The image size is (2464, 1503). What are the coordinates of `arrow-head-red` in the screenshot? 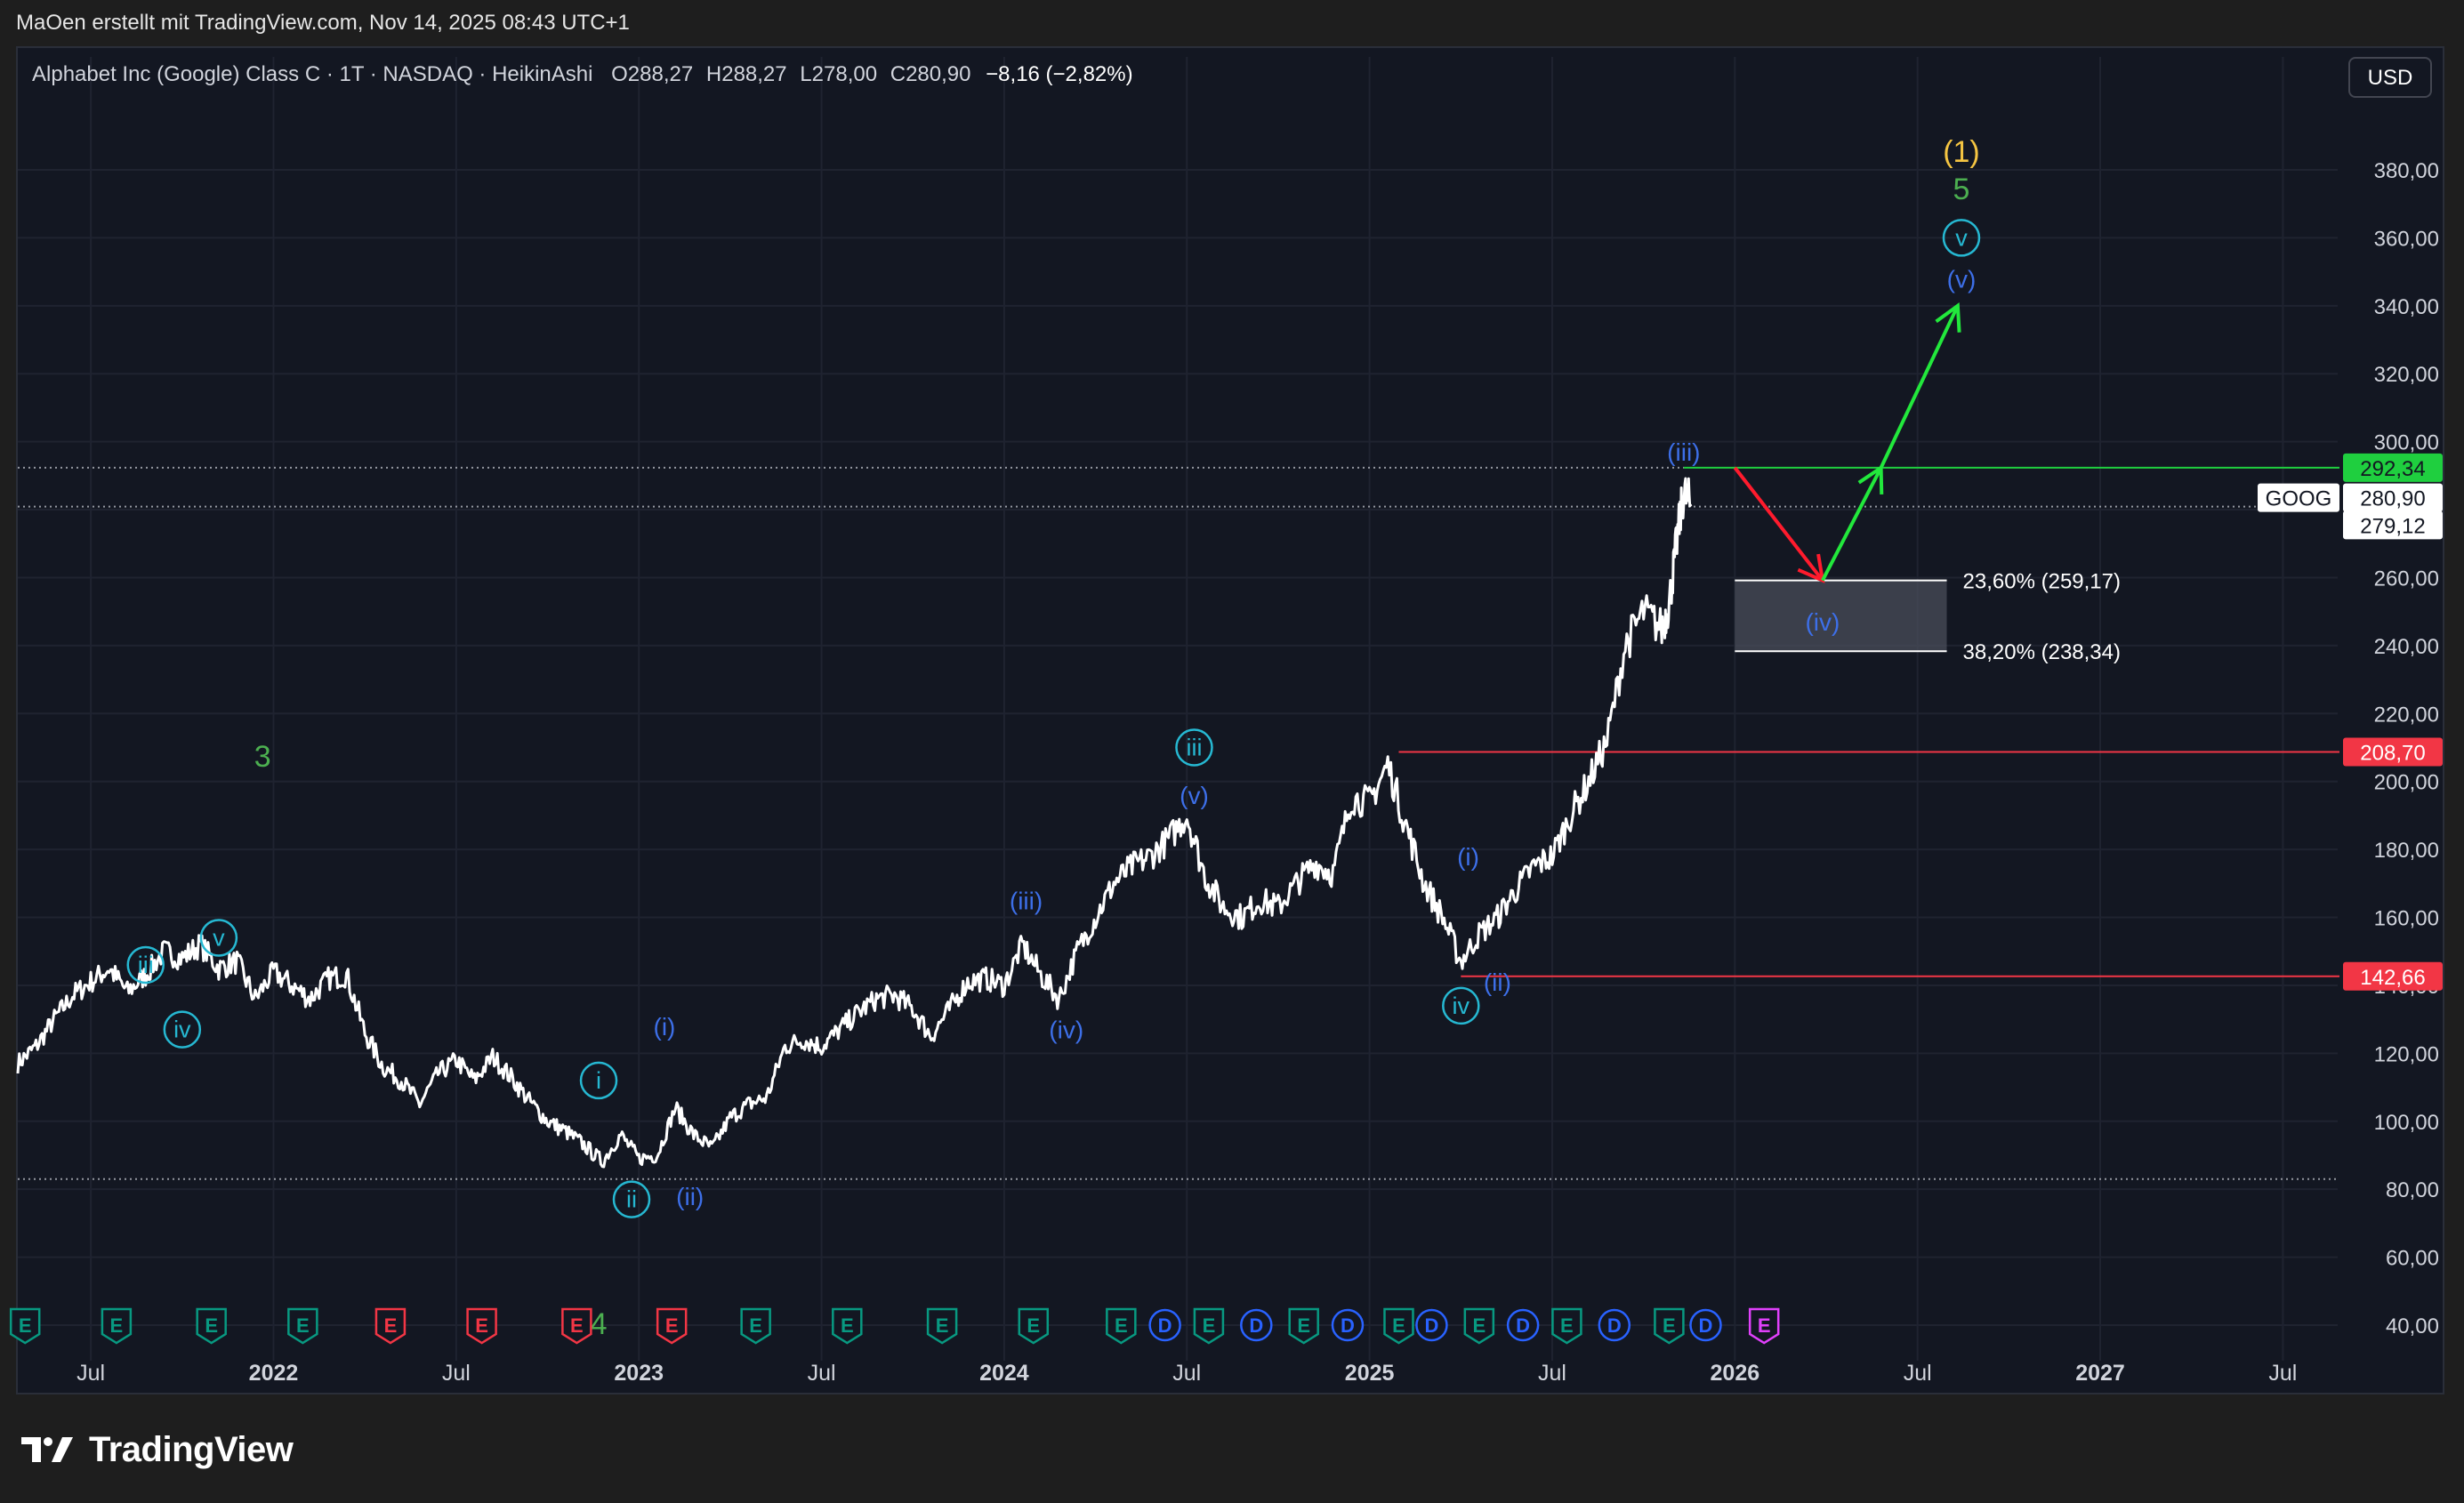 It's located at (1811, 568).